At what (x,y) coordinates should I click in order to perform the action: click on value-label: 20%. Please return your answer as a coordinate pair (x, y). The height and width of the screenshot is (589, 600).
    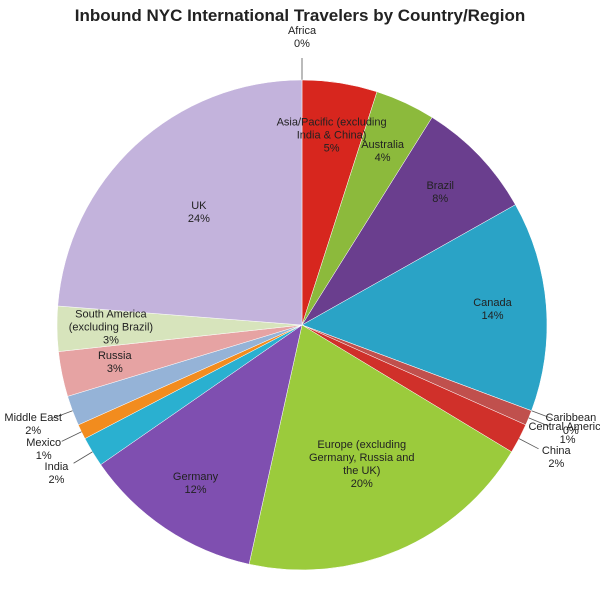
    Looking at the image, I should click on (361, 483).